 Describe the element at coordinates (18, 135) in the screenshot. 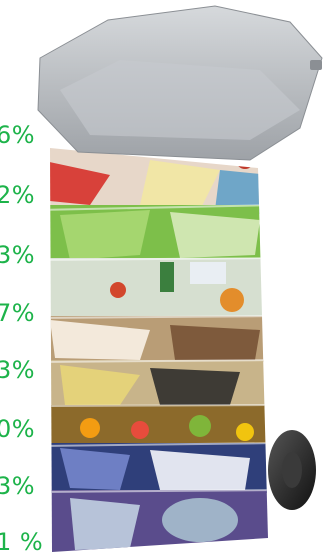

I see `percentage-label: 6%` at that location.